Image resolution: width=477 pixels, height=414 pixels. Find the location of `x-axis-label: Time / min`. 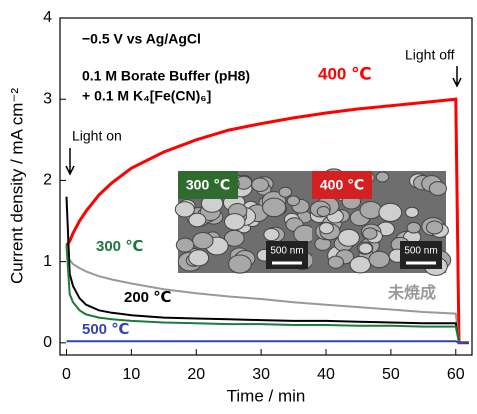

x-axis-label: Time / min is located at coordinates (266, 395).